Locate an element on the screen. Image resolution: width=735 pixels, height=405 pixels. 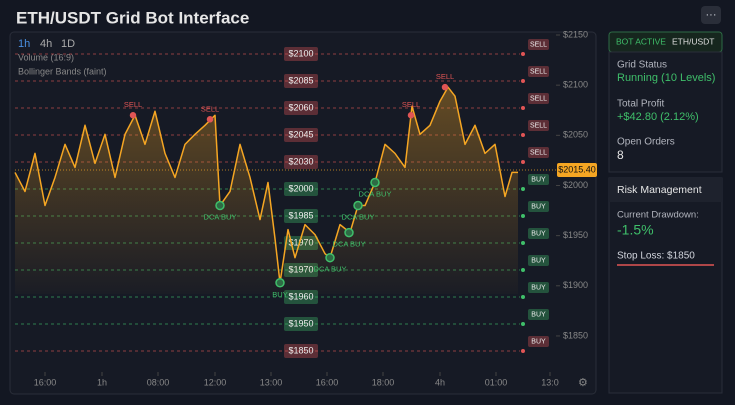
timeframe: 4h is located at coordinates (46, 44).